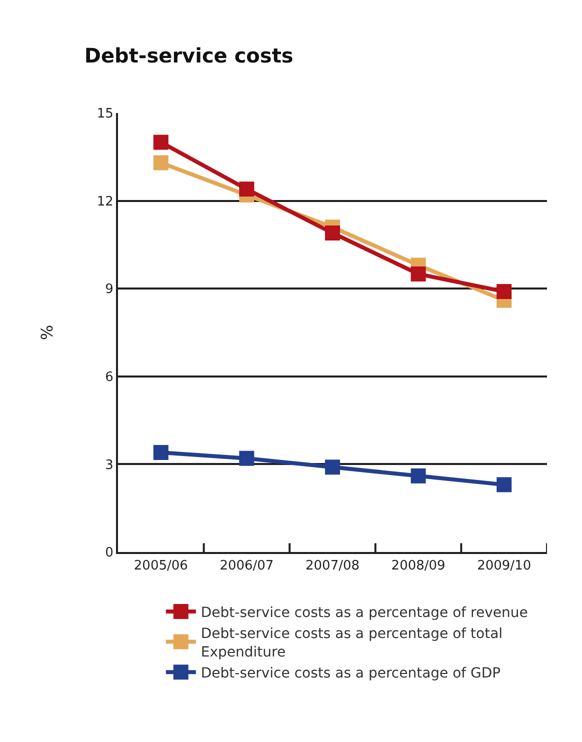 This screenshot has width=582, height=742. I want to click on legend-label: Debt-service costs as a percentage of total Expenditure, so click(351, 643).